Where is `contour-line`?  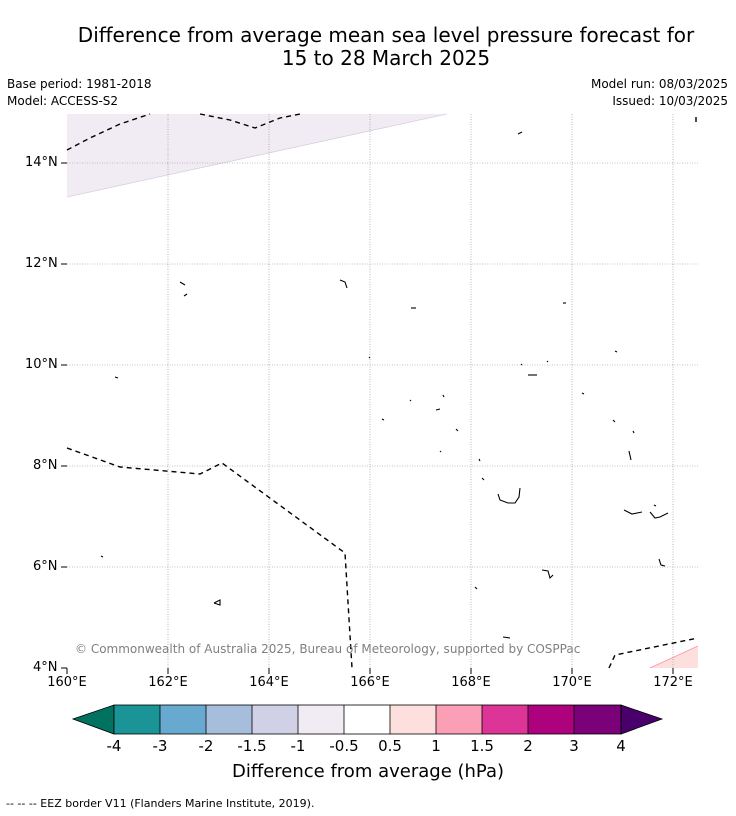
contour-line is located at coordinates (674, 657).